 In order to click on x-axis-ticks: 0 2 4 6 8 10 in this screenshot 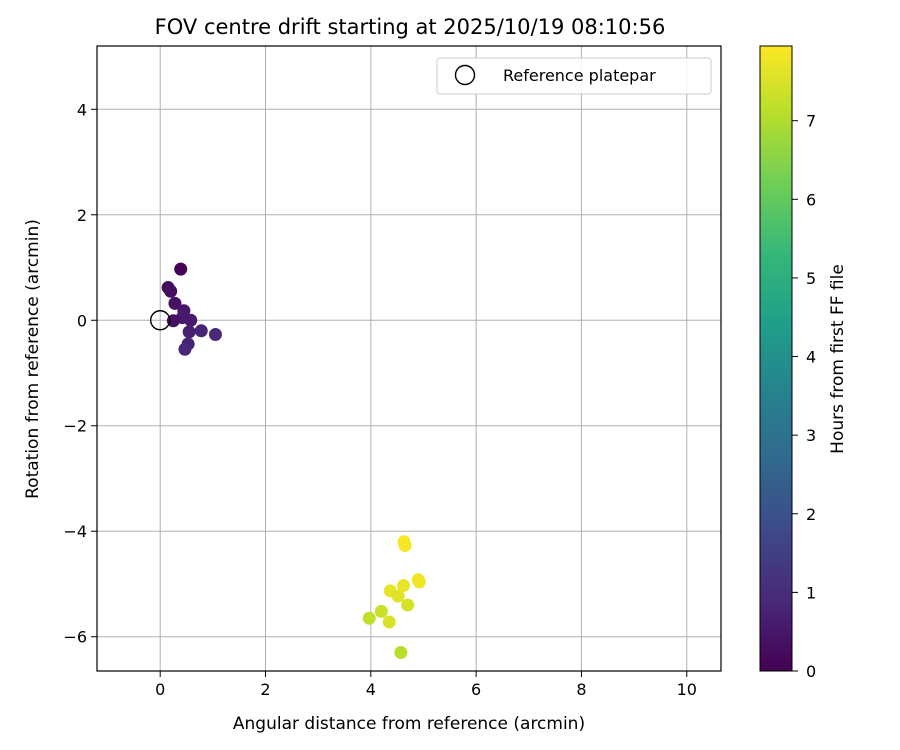, I will do `click(426, 685)`.